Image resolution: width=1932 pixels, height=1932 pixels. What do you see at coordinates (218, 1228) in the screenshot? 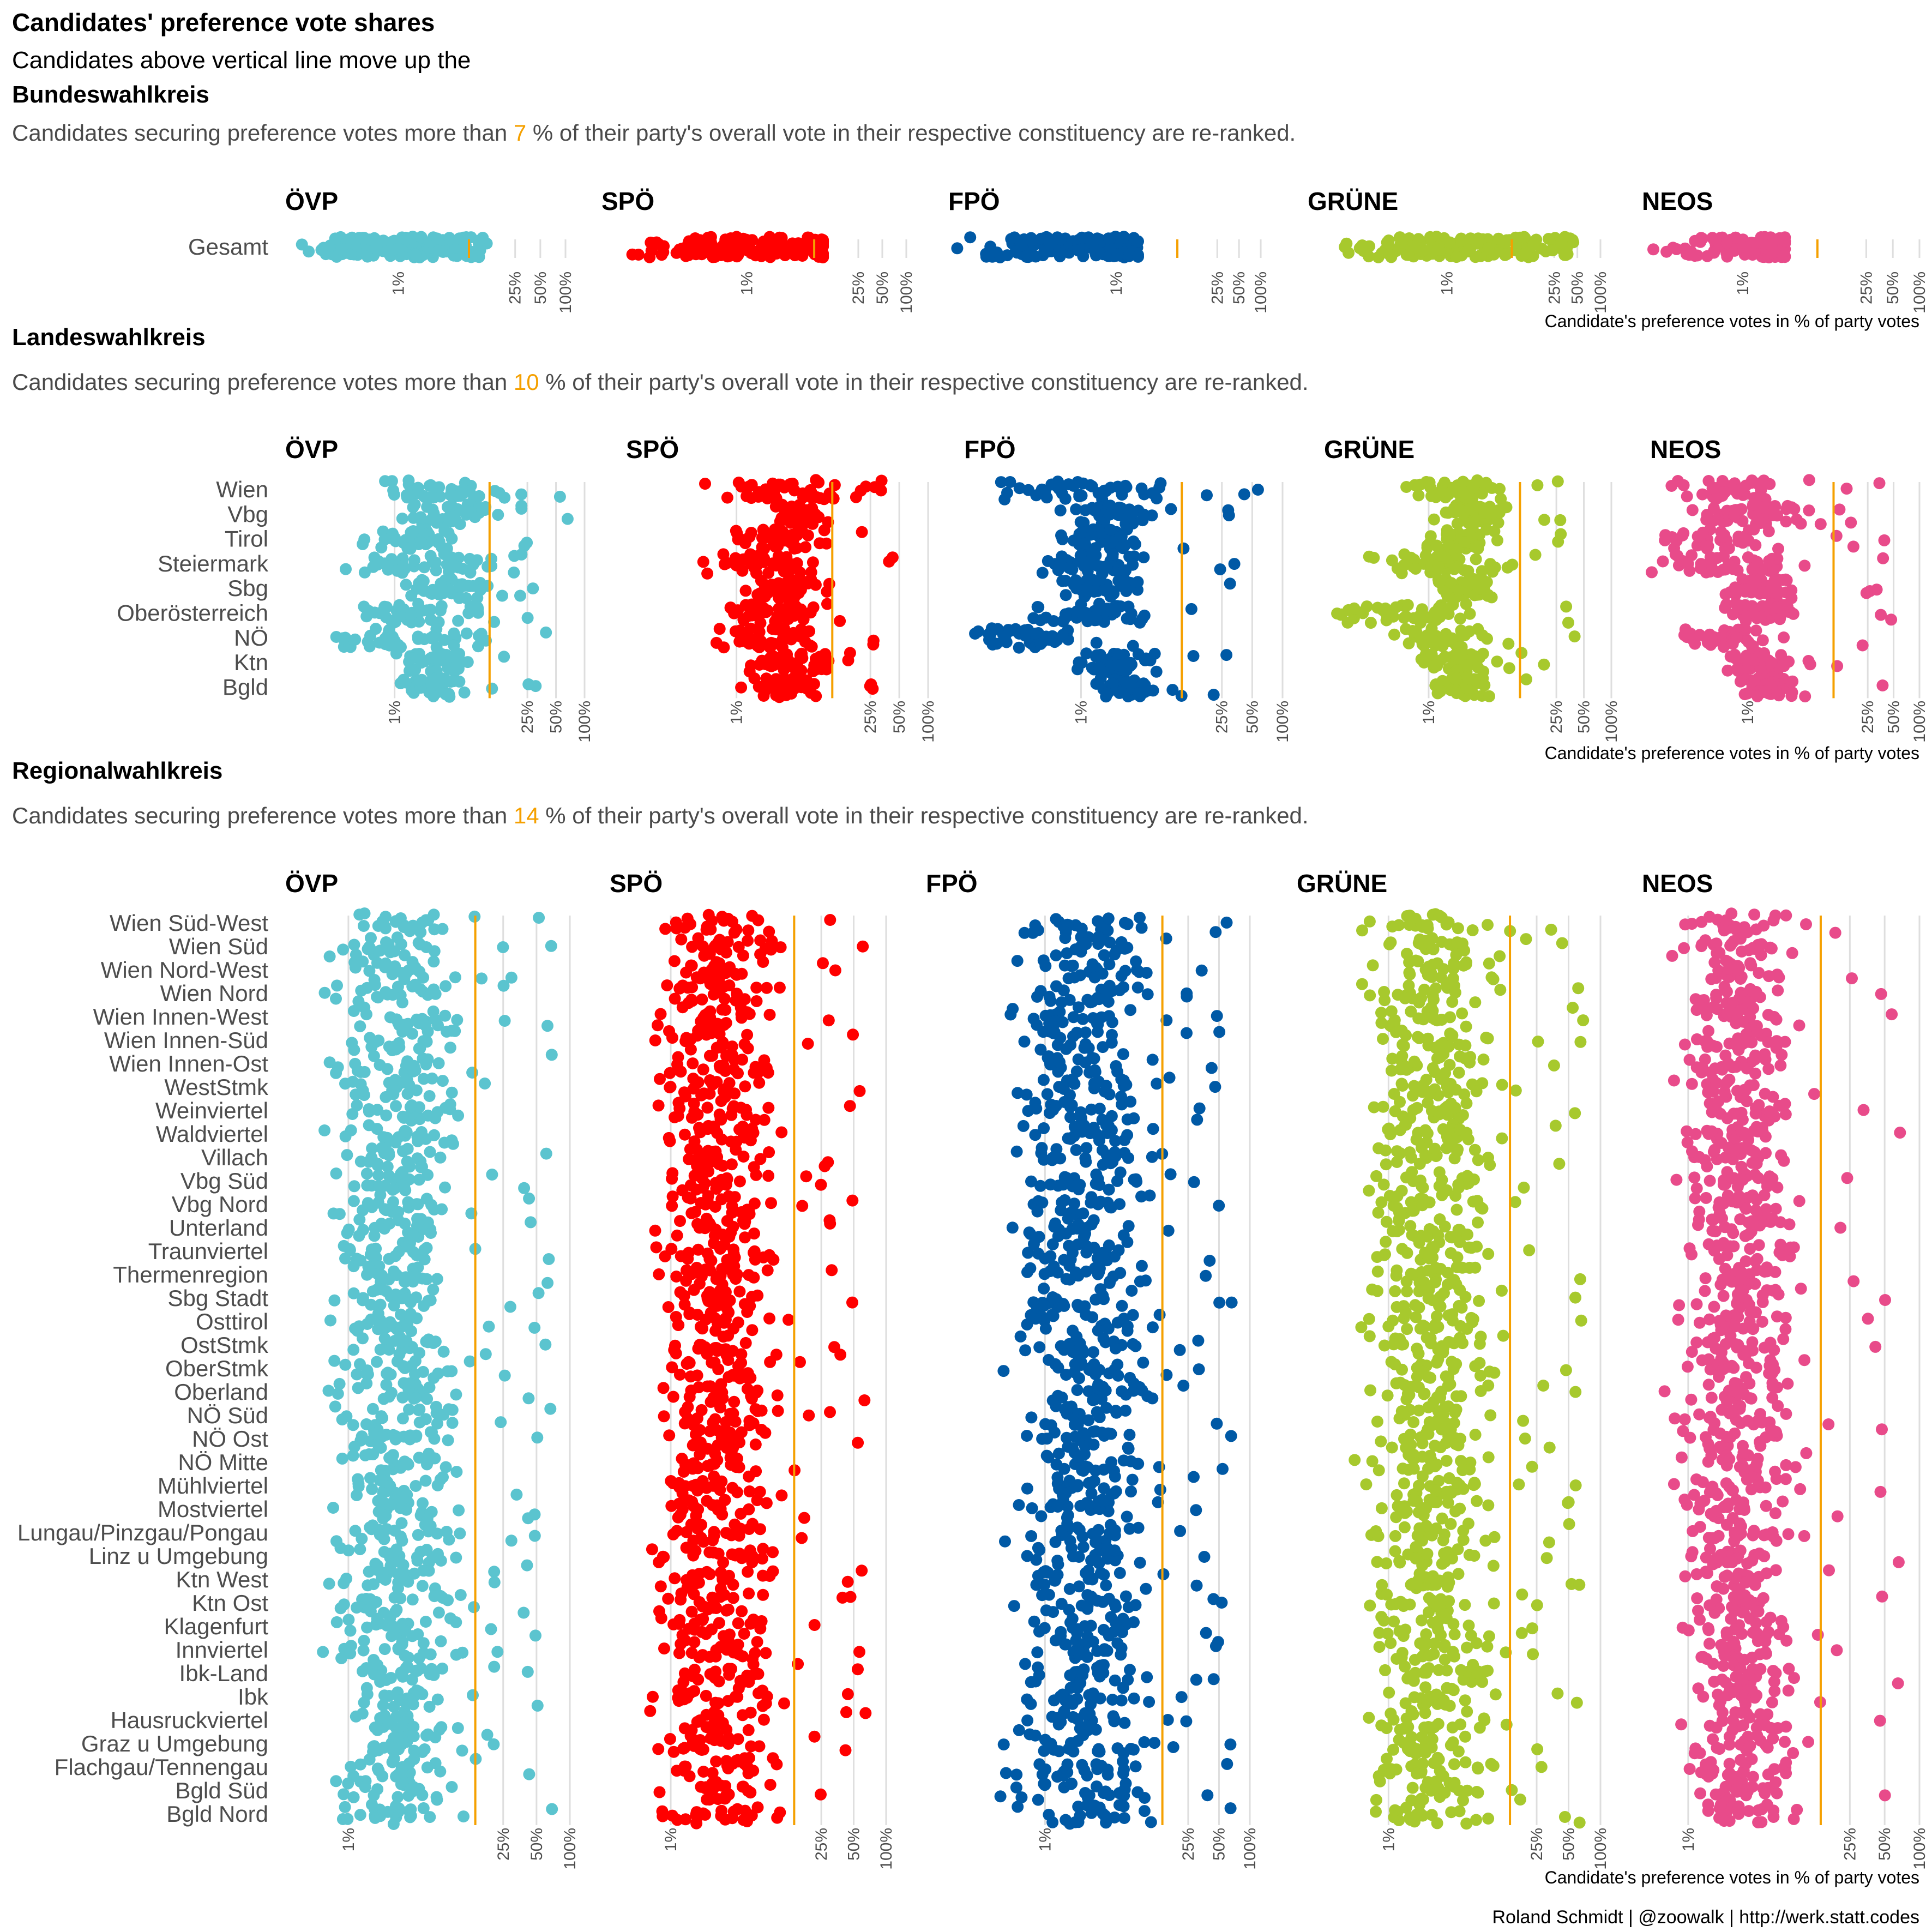
I see `row-label-unterland: Unterland` at bounding box center [218, 1228].